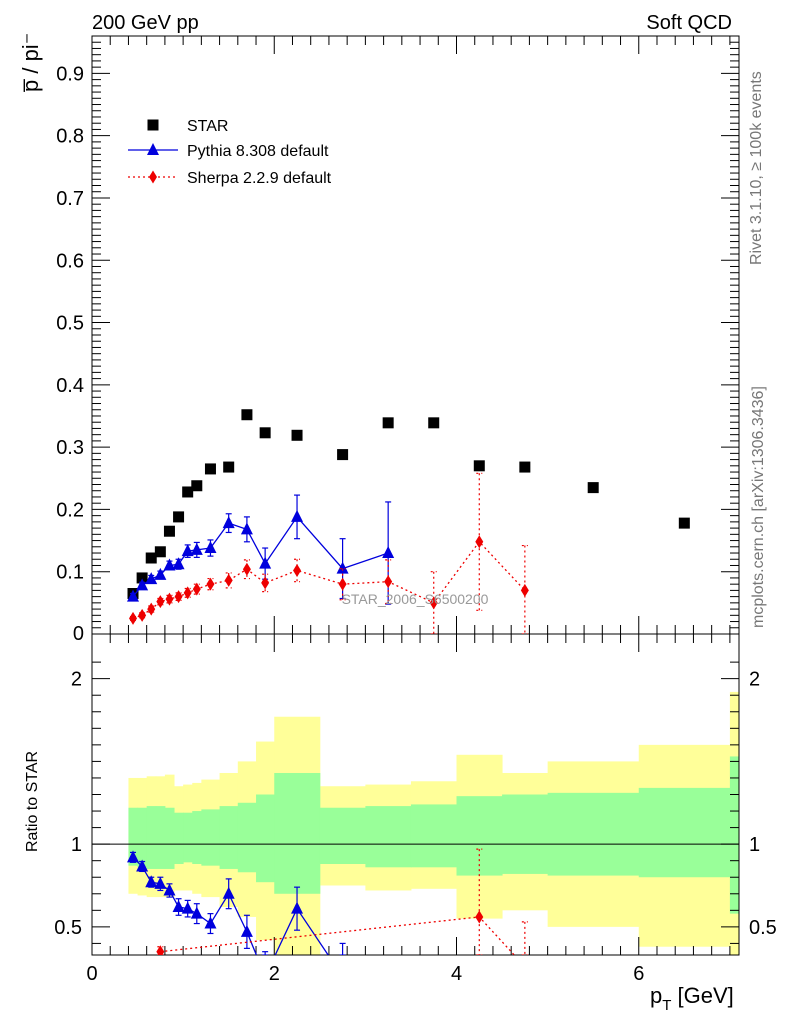  Describe the element at coordinates (70, 510) in the screenshot. I see `main-y-tick-label: 0.2` at that location.